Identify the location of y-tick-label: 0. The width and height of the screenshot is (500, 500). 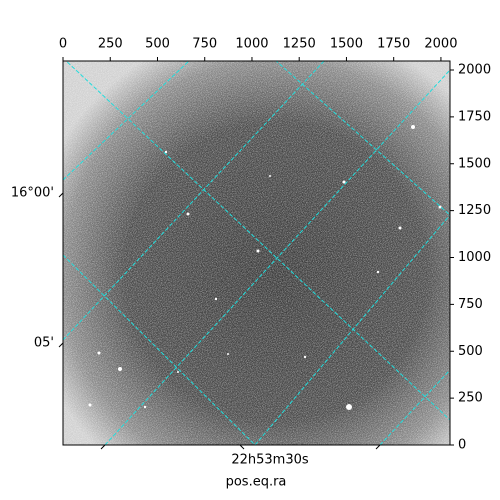
(462, 445).